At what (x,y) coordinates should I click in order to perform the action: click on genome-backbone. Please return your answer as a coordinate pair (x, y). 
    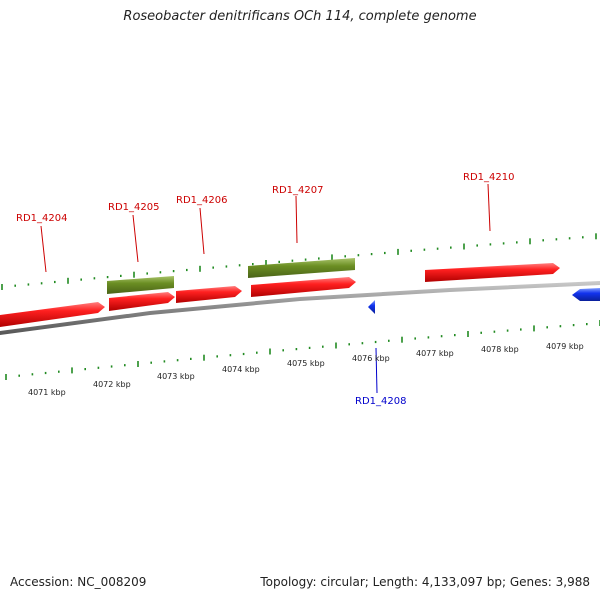
    Looking at the image, I should click on (300, 308).